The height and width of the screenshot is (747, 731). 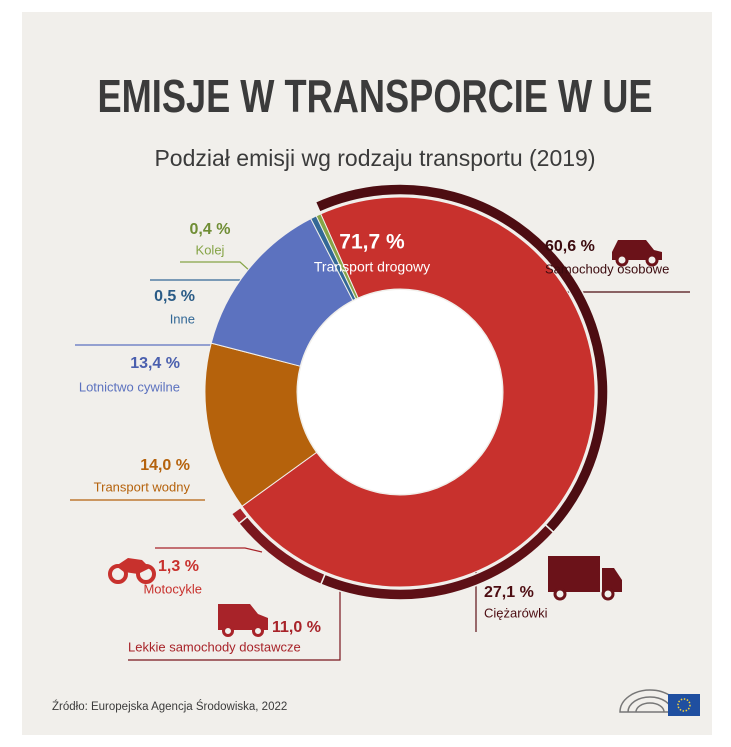 What do you see at coordinates (516, 612) in the screenshot?
I see `breakdown-category-label: Ciężarówki` at bounding box center [516, 612].